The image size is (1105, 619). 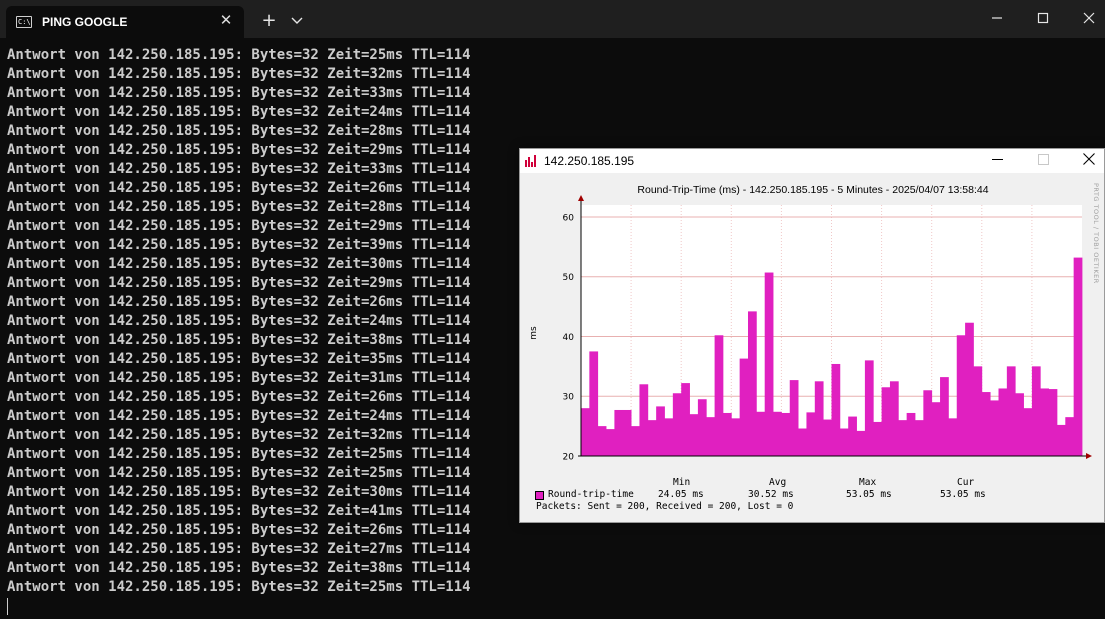 I want to click on stat-avg-value: 30.52 ms, so click(x=771, y=494).